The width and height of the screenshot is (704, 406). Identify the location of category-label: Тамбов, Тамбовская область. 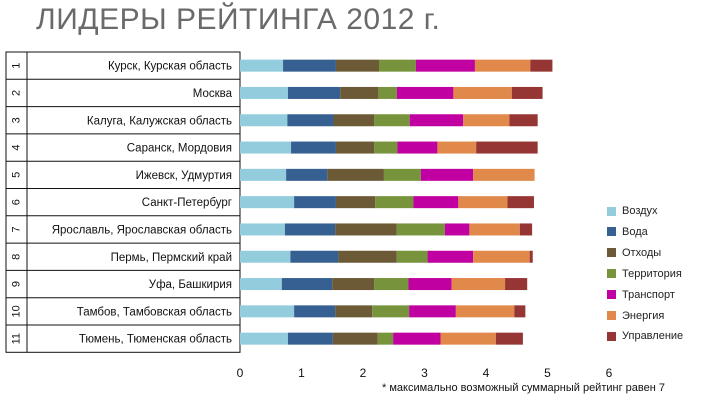
(154, 312).